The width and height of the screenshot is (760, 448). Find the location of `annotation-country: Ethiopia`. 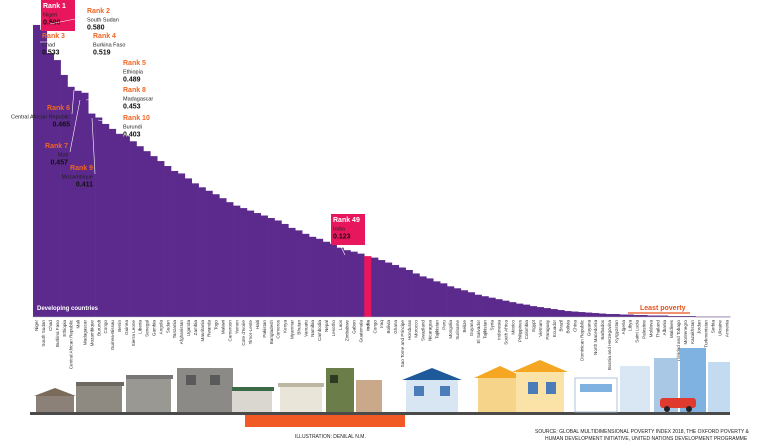

annotation-country: Ethiopia is located at coordinates (133, 73).